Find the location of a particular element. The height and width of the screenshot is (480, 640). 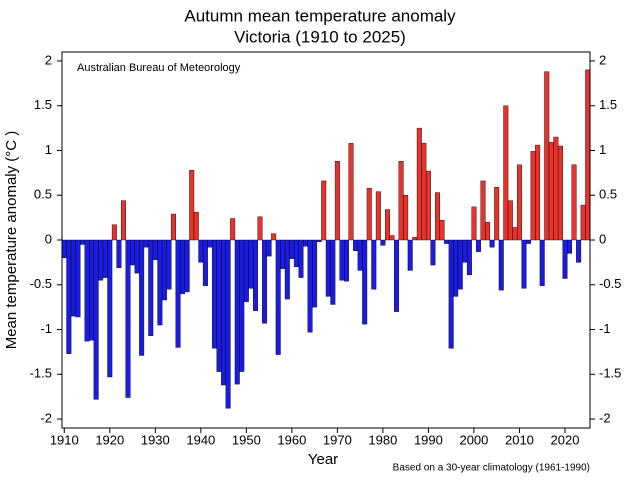

y-tick-label-right: 0 is located at coordinates (602, 238).